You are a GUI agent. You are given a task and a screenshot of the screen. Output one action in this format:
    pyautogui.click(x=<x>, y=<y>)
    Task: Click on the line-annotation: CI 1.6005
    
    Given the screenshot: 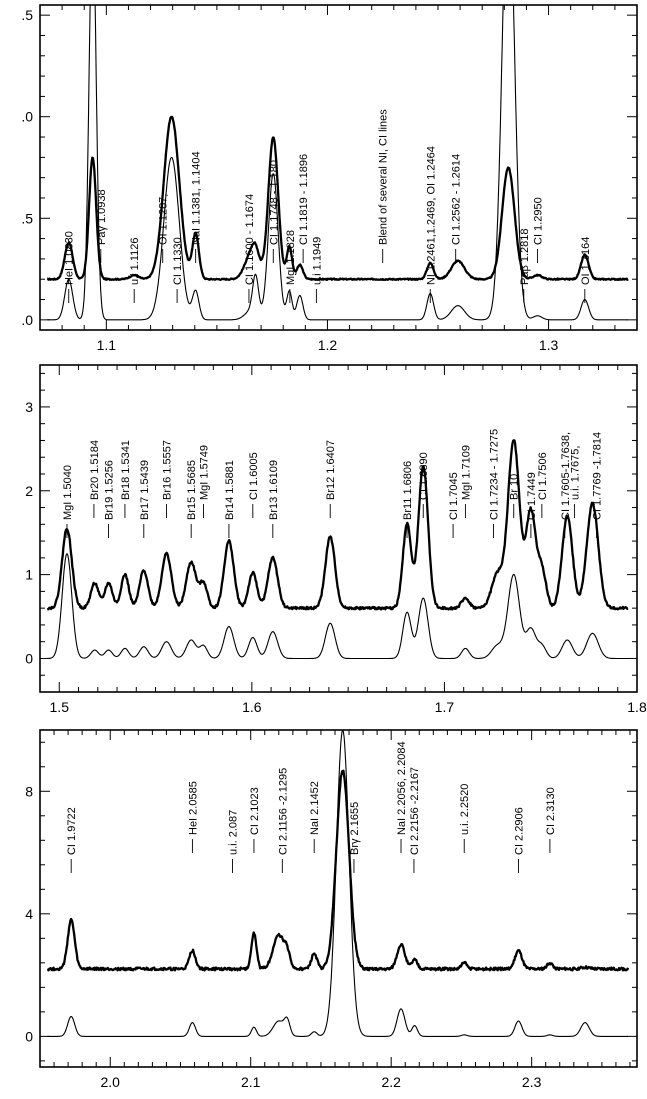 What is the action you would take?
    pyautogui.click(x=254, y=476)
    